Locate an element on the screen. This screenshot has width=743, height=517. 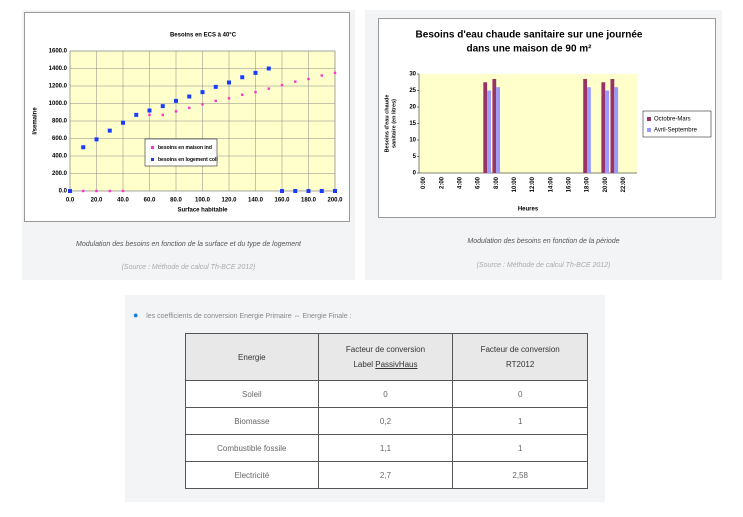
x-tick-label: 60.0 is located at coordinates (150, 201).